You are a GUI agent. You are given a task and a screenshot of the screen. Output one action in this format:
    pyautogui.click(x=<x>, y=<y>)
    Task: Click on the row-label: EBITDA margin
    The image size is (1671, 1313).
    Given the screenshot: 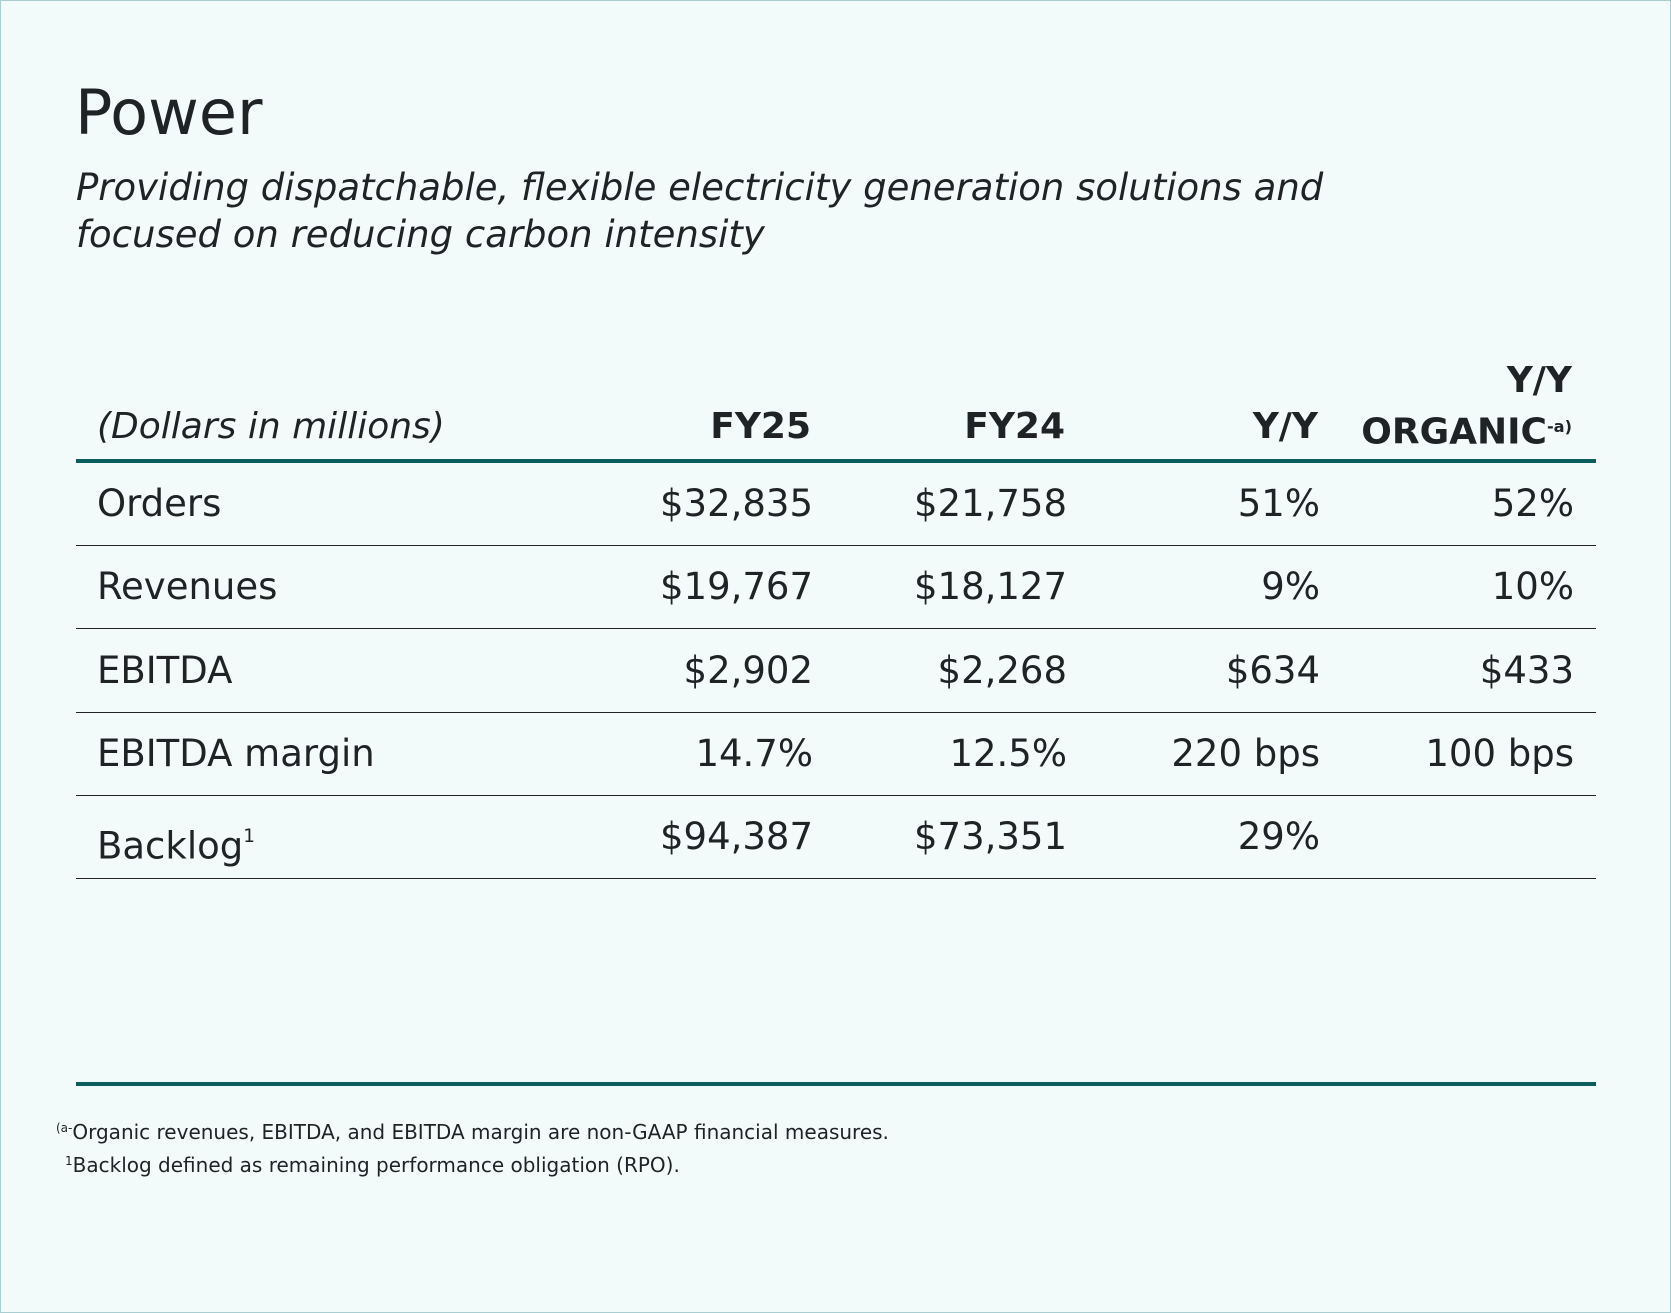 What is the action you would take?
    pyautogui.click(x=236, y=754)
    